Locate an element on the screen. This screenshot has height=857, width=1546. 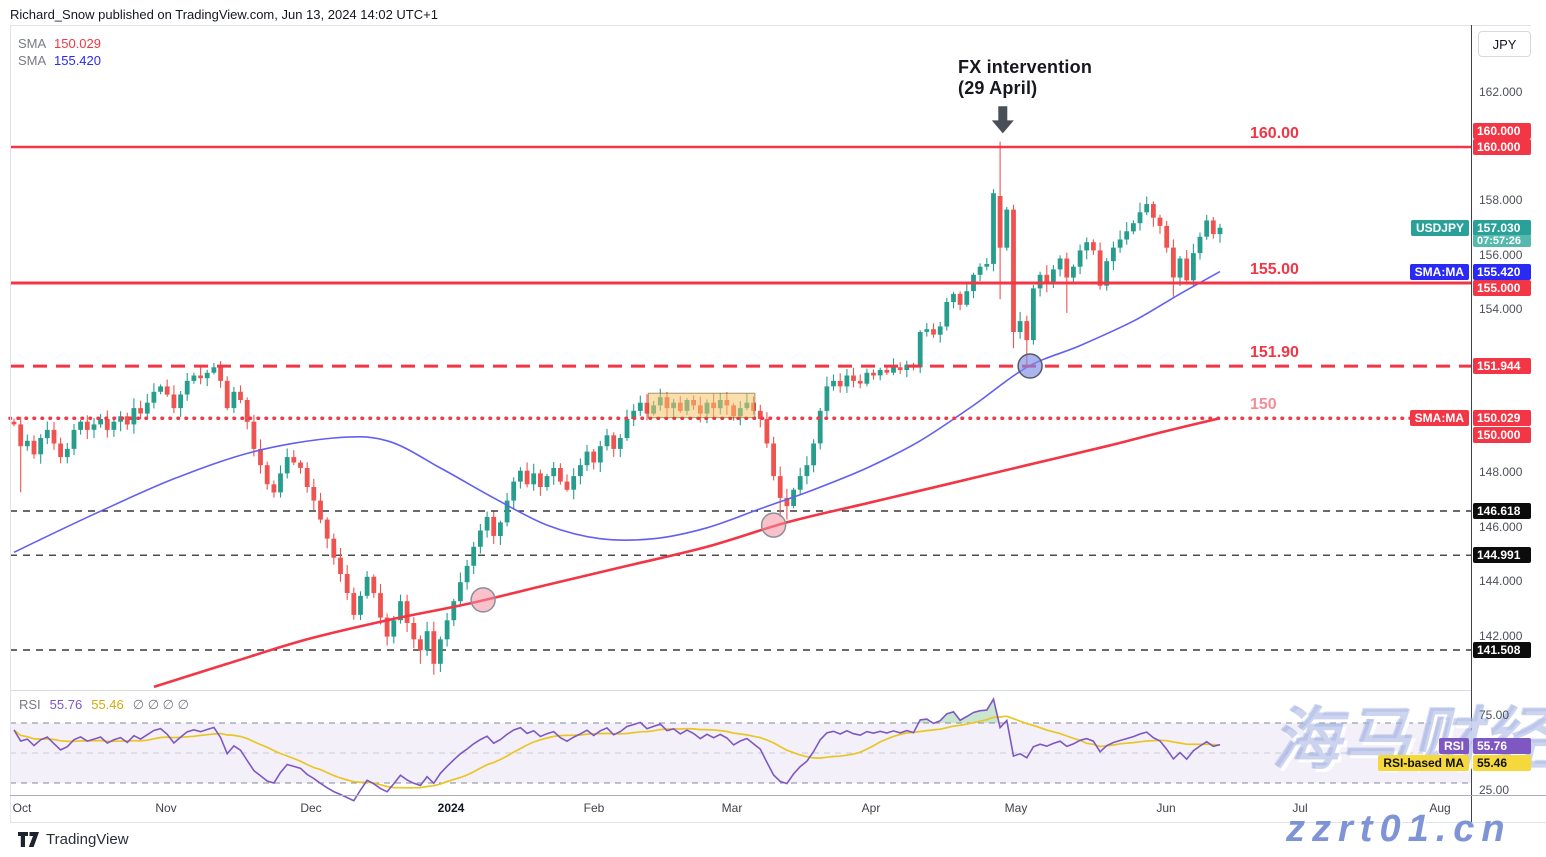
price-axis-label: 162.000 is located at coordinates (1501, 91).